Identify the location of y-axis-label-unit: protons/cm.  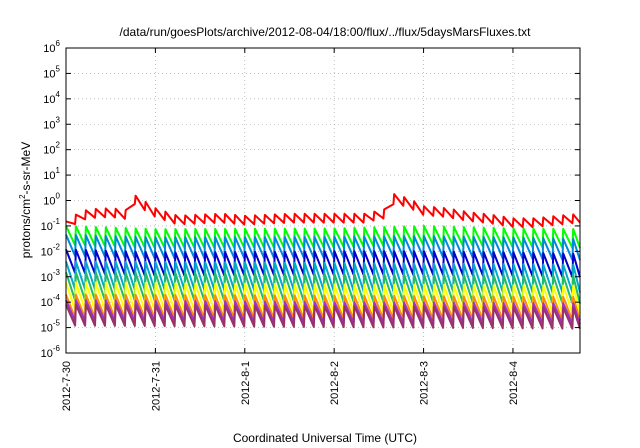
(26, 228).